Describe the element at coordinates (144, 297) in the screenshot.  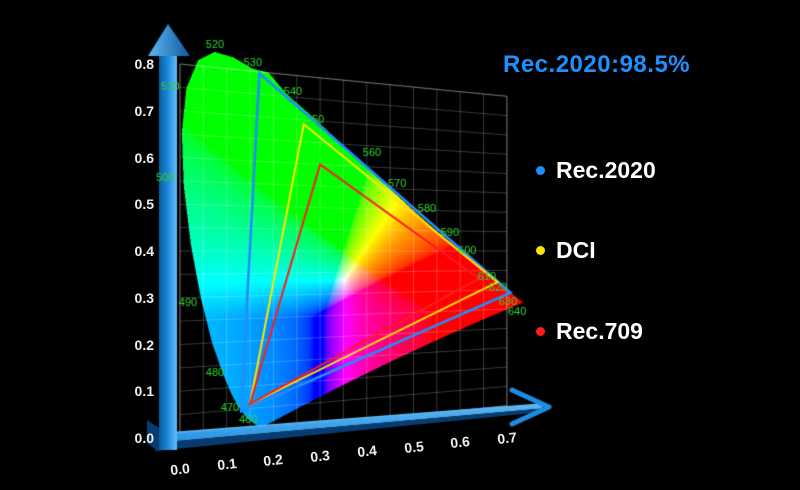
I see `y-tick-label: 0.3` at that location.